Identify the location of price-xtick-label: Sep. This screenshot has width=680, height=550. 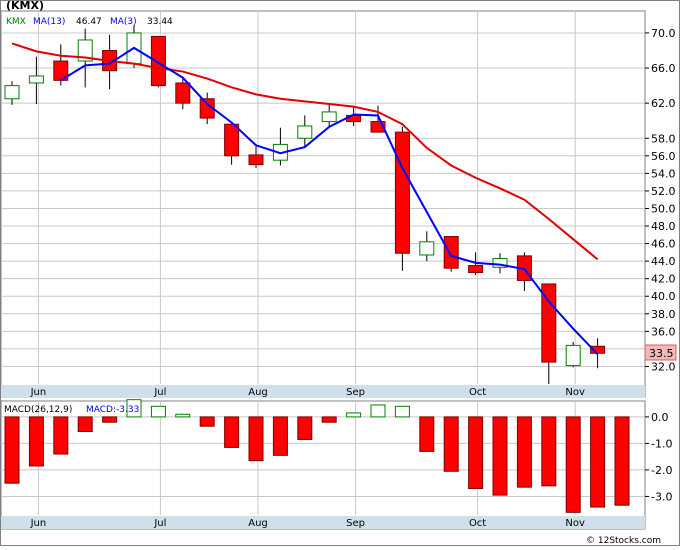
(355, 392).